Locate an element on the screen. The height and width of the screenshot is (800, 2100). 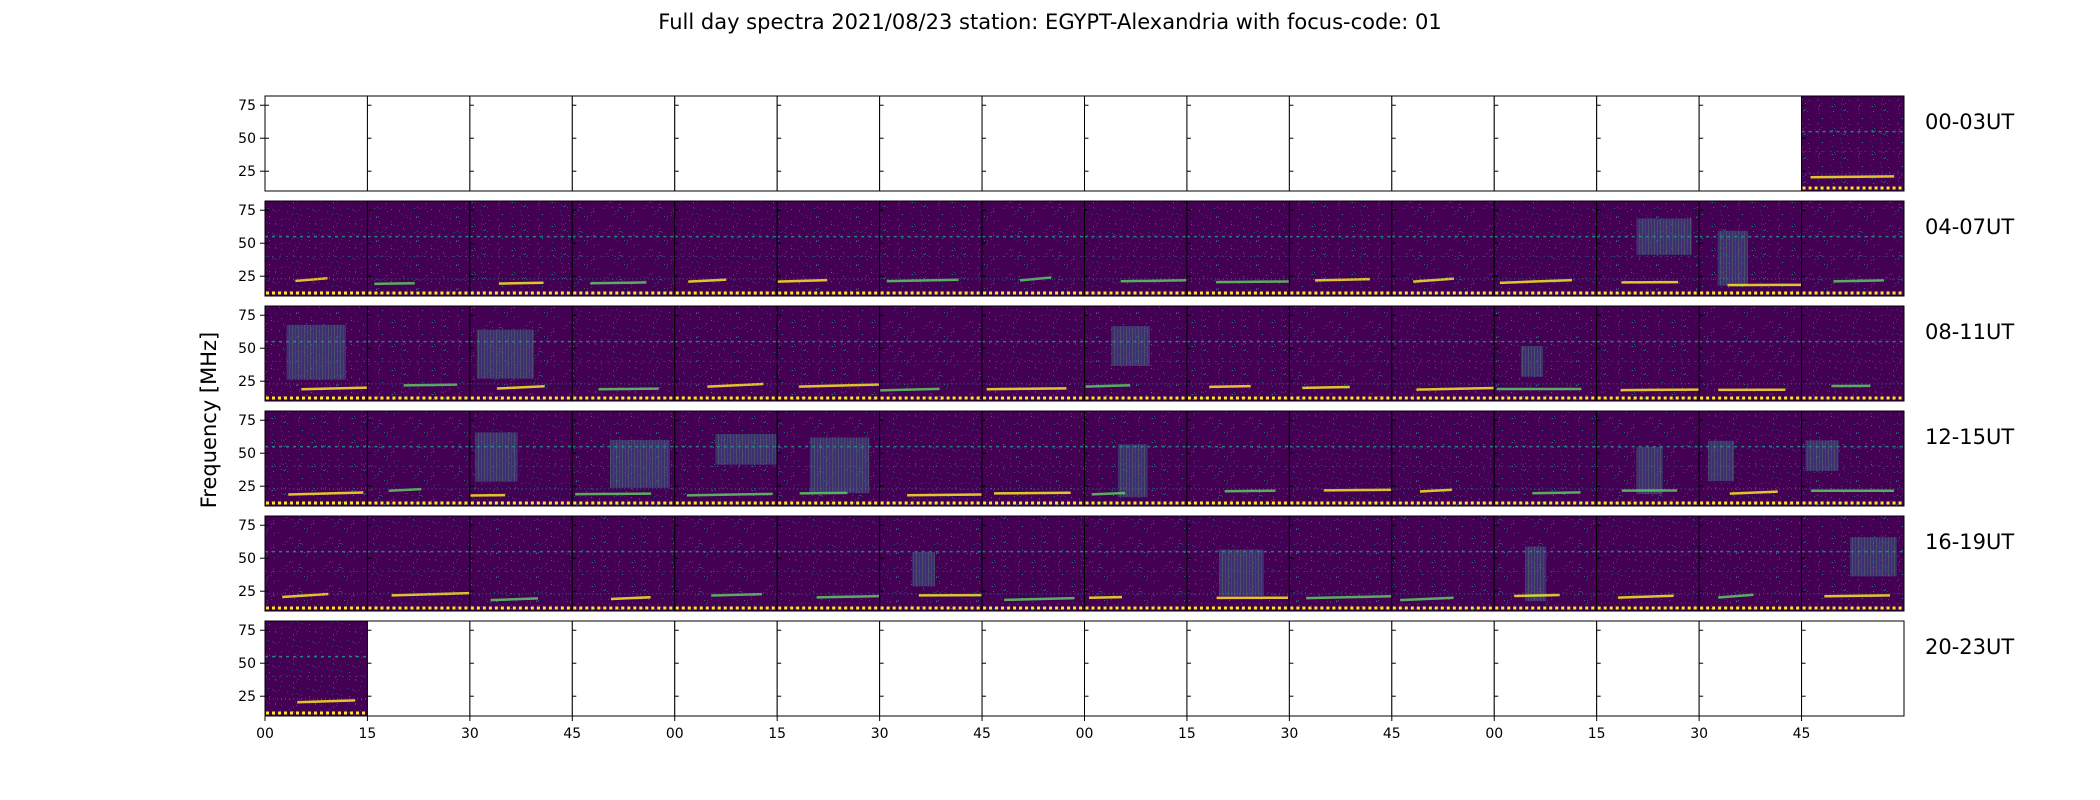
row-label: 00-03UT is located at coordinates (1969, 122).